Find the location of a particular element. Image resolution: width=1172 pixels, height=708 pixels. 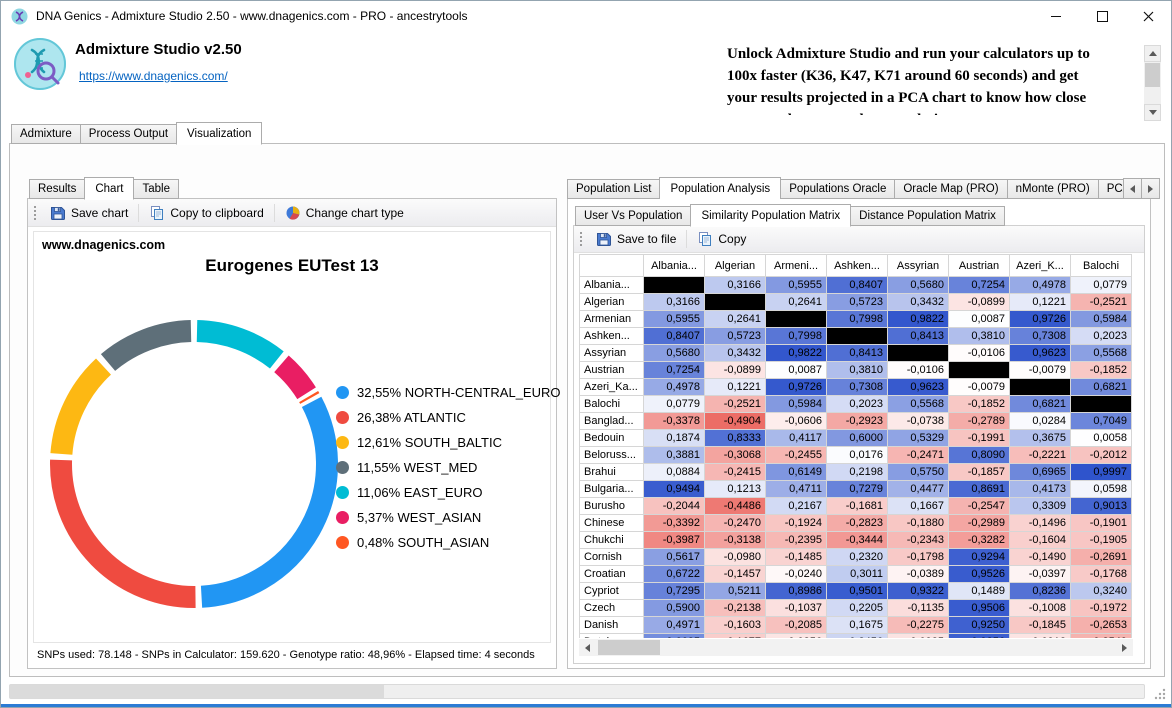

matrix-cell: -0,1677 is located at coordinates (735, 635).